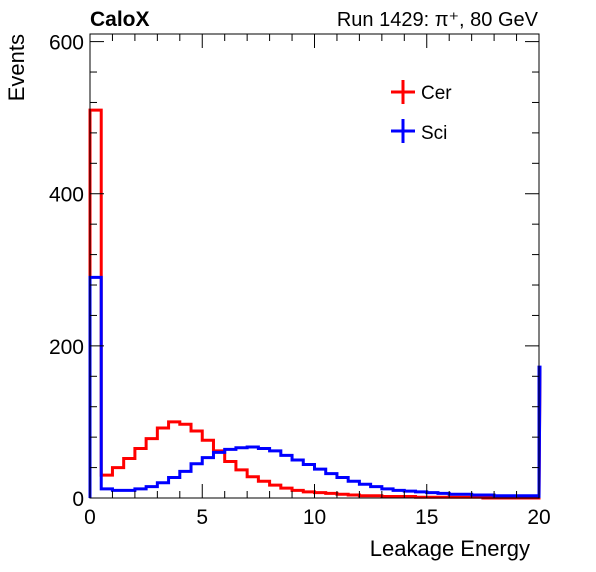 The image size is (596, 572). What do you see at coordinates (314, 517) in the screenshot?
I see `x-tick-label: 10` at bounding box center [314, 517].